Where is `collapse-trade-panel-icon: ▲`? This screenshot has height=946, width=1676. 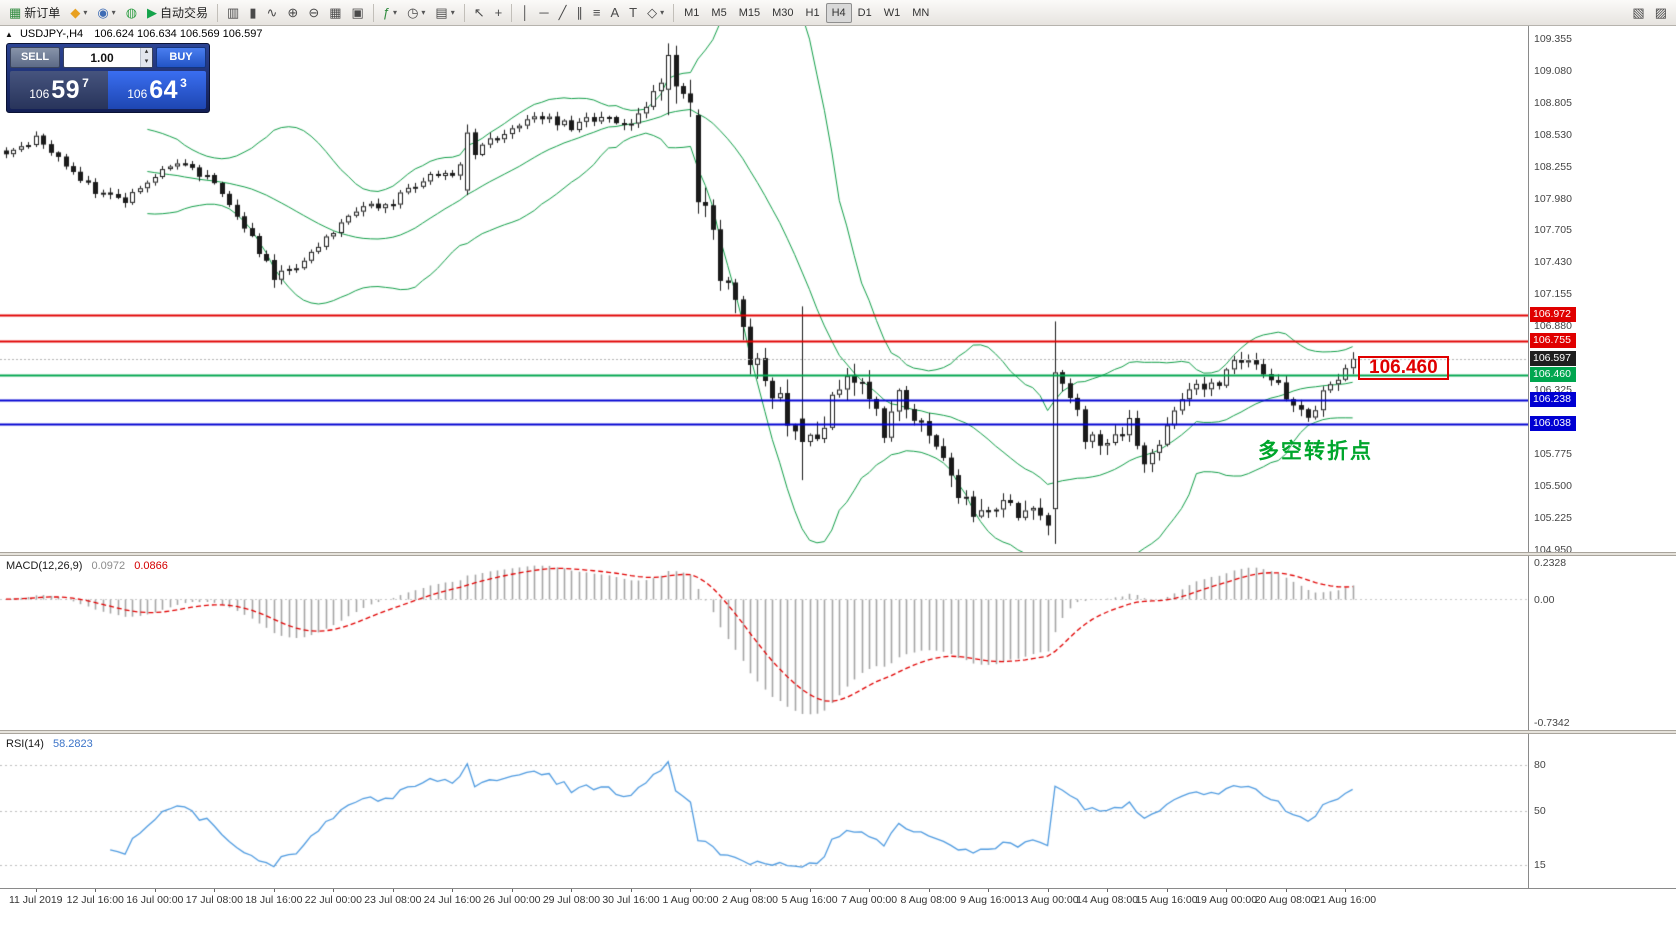
collapse-trade-panel-icon: ▲ is located at coordinates (9, 34).